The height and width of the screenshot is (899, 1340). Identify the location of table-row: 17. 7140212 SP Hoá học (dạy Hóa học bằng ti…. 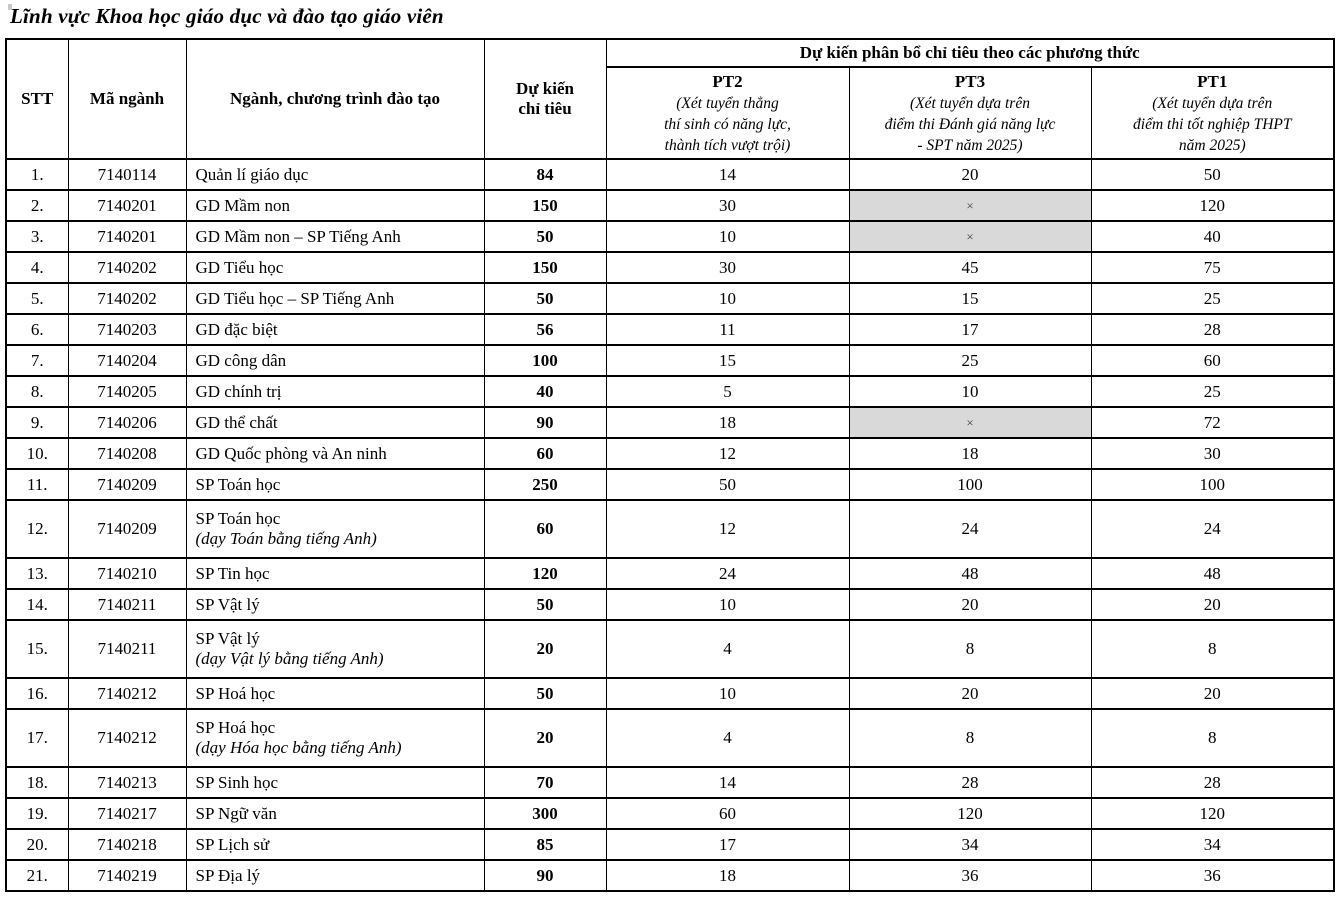
(670, 738).